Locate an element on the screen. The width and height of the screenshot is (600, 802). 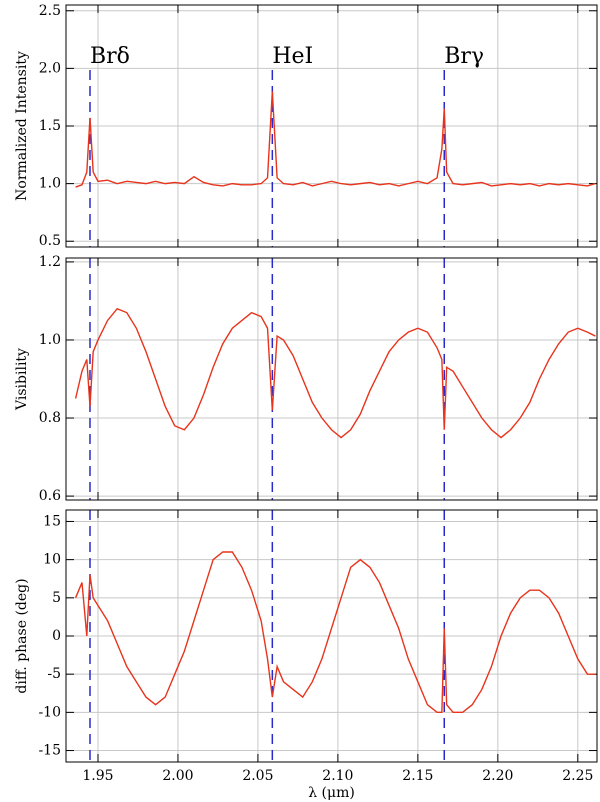
y-tick-label: 0.8 is located at coordinates (50, 418).